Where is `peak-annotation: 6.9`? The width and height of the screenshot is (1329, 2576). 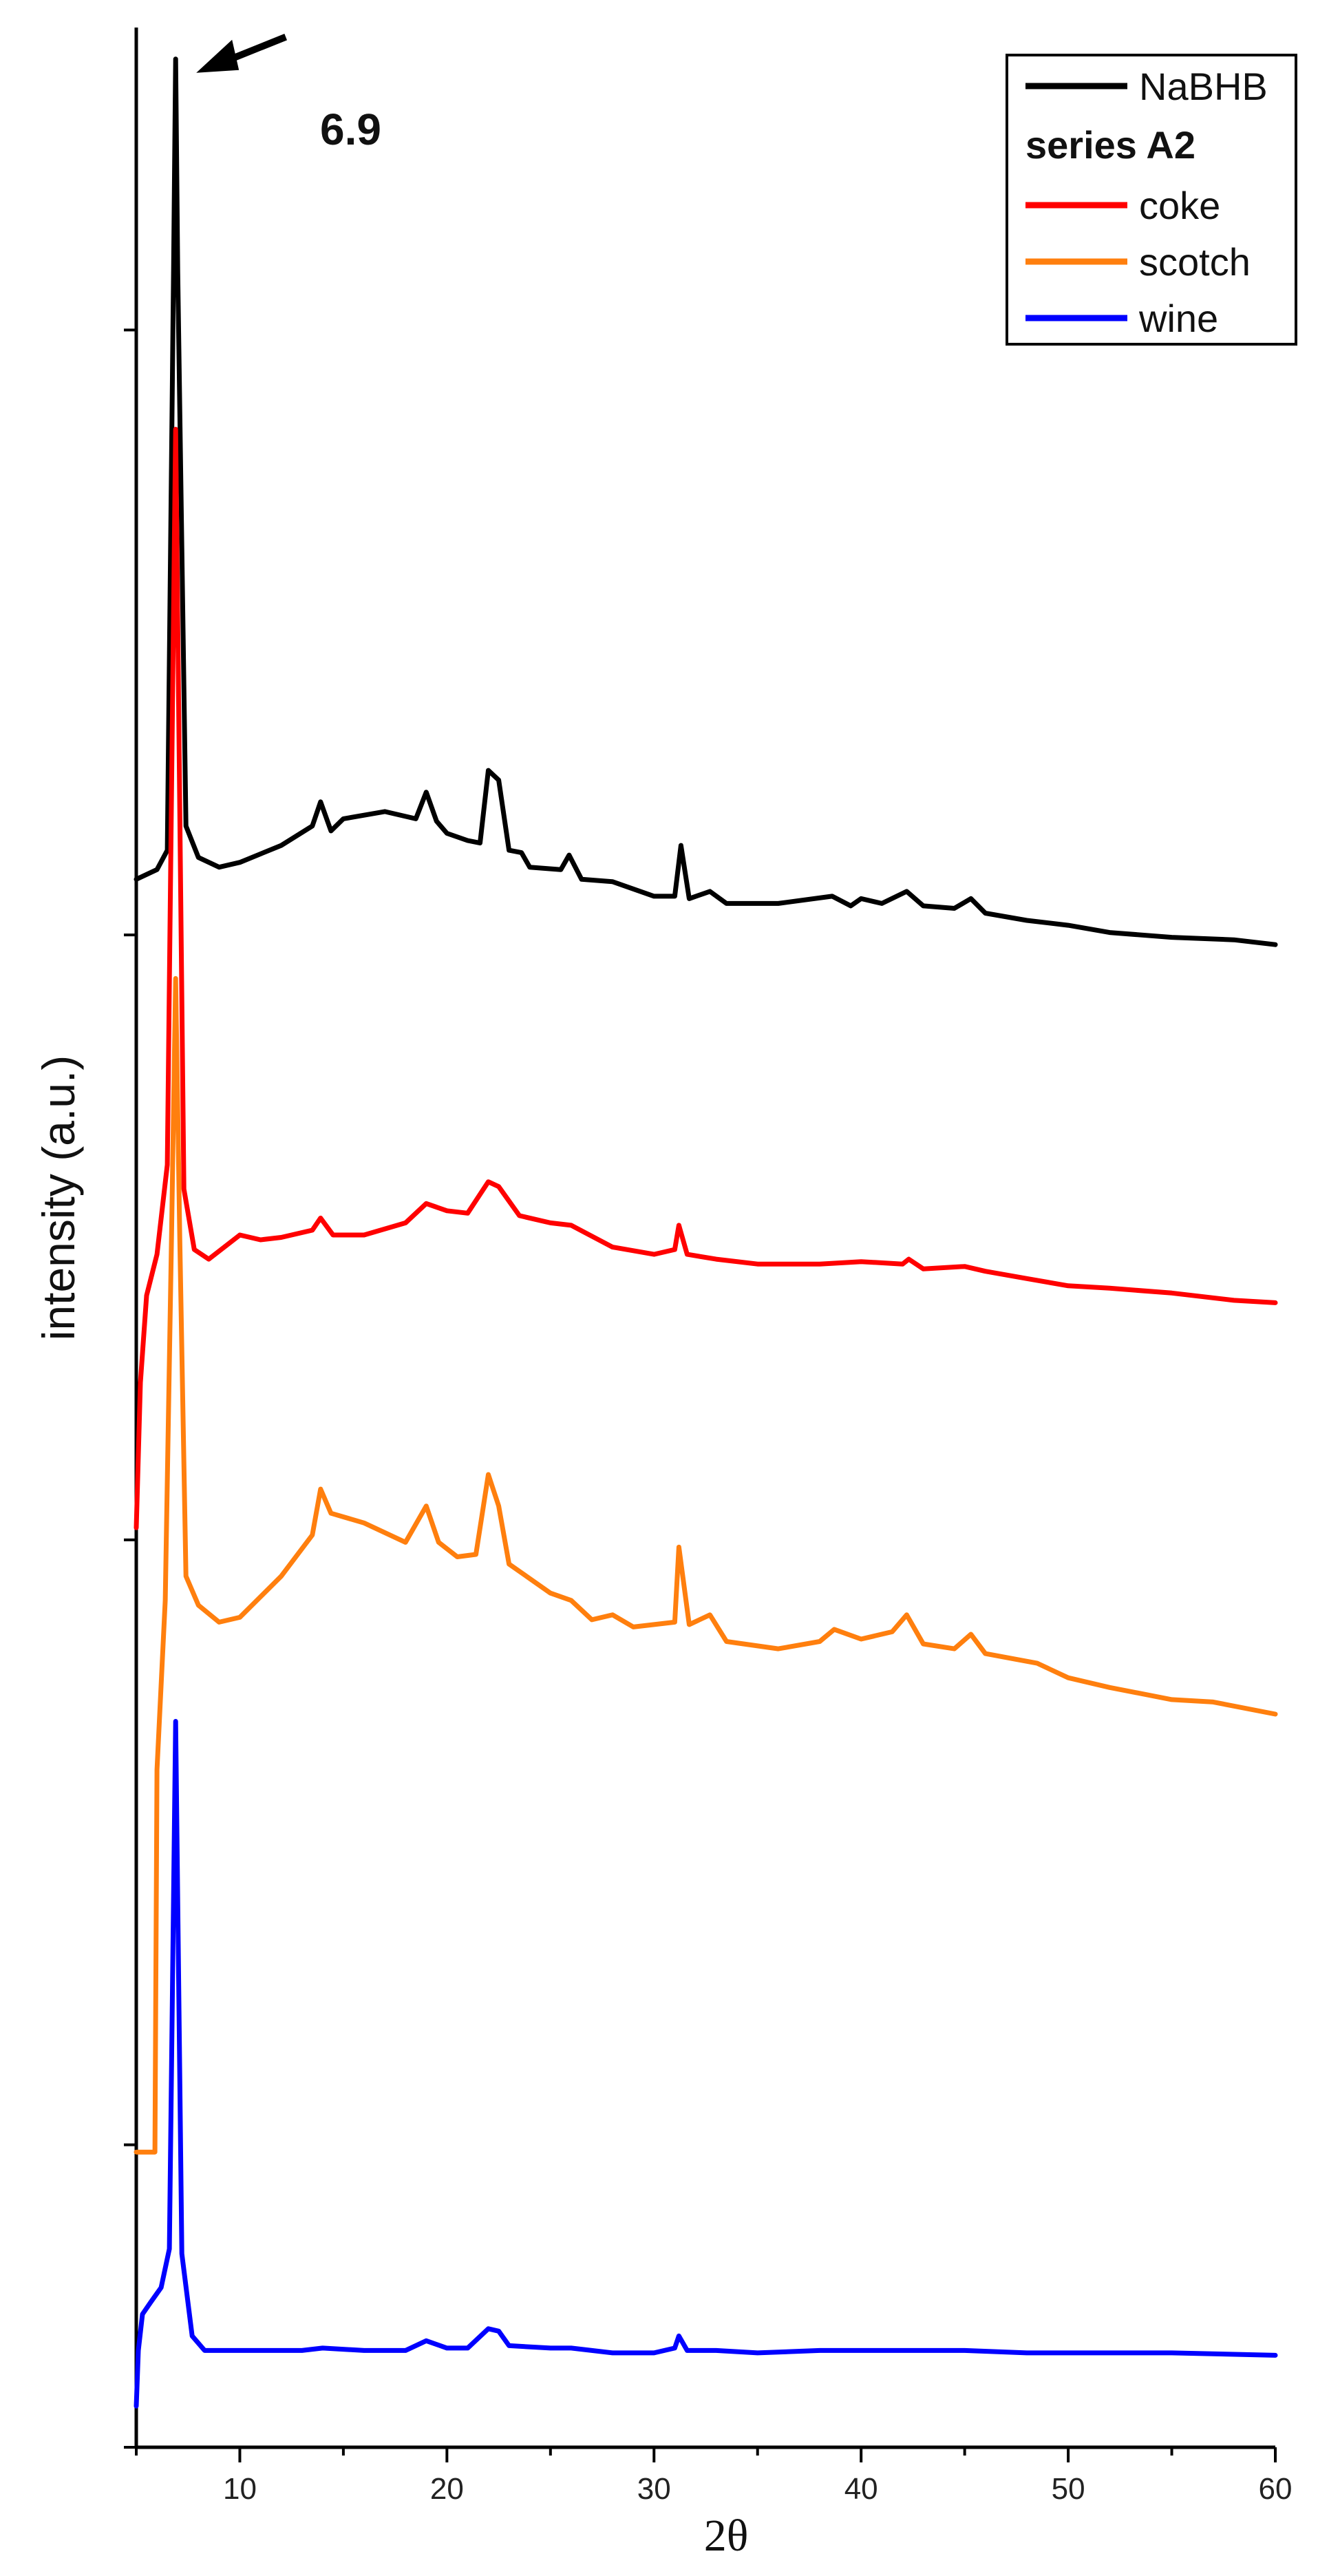 peak-annotation: 6.9 is located at coordinates (288, 94).